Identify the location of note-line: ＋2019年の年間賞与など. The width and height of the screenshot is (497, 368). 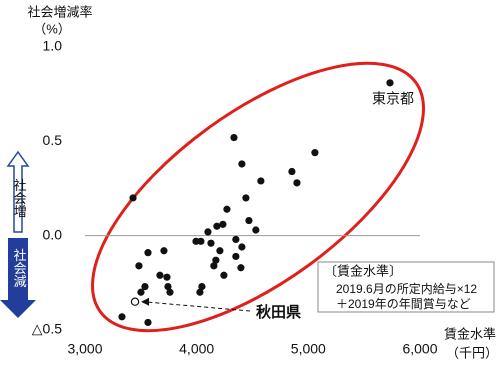
(403, 304).